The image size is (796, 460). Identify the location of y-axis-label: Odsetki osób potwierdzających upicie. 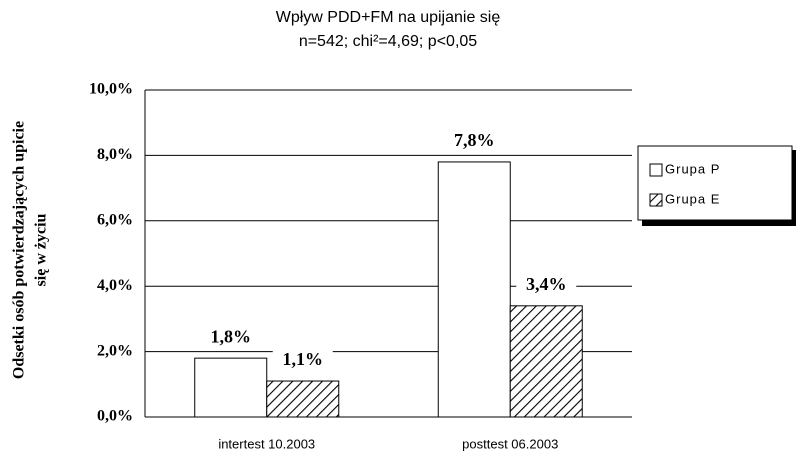
(19, 250).